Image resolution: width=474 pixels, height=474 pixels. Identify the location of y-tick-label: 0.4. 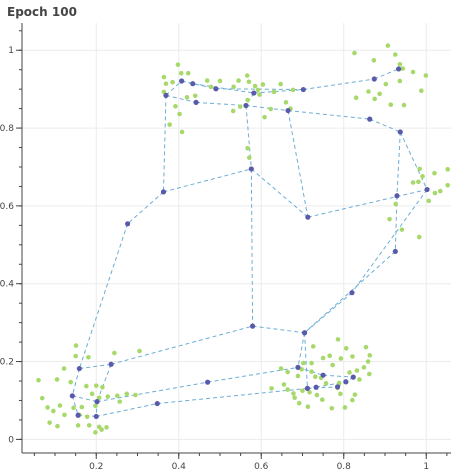
(7, 285).